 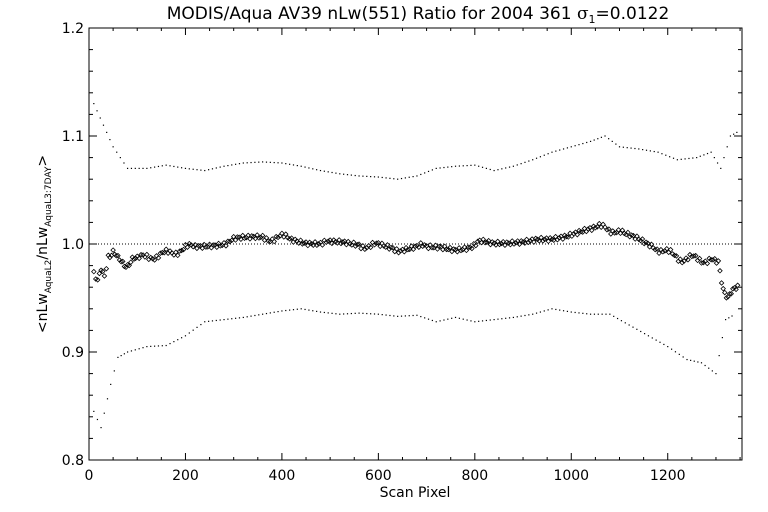 I want to click on y-tick-label: 1.1, so click(x=73, y=137).